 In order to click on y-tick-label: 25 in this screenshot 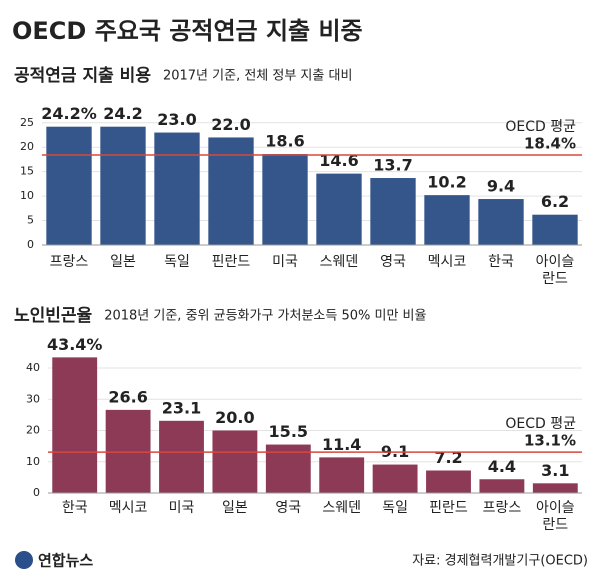, I will do `click(27, 122)`.